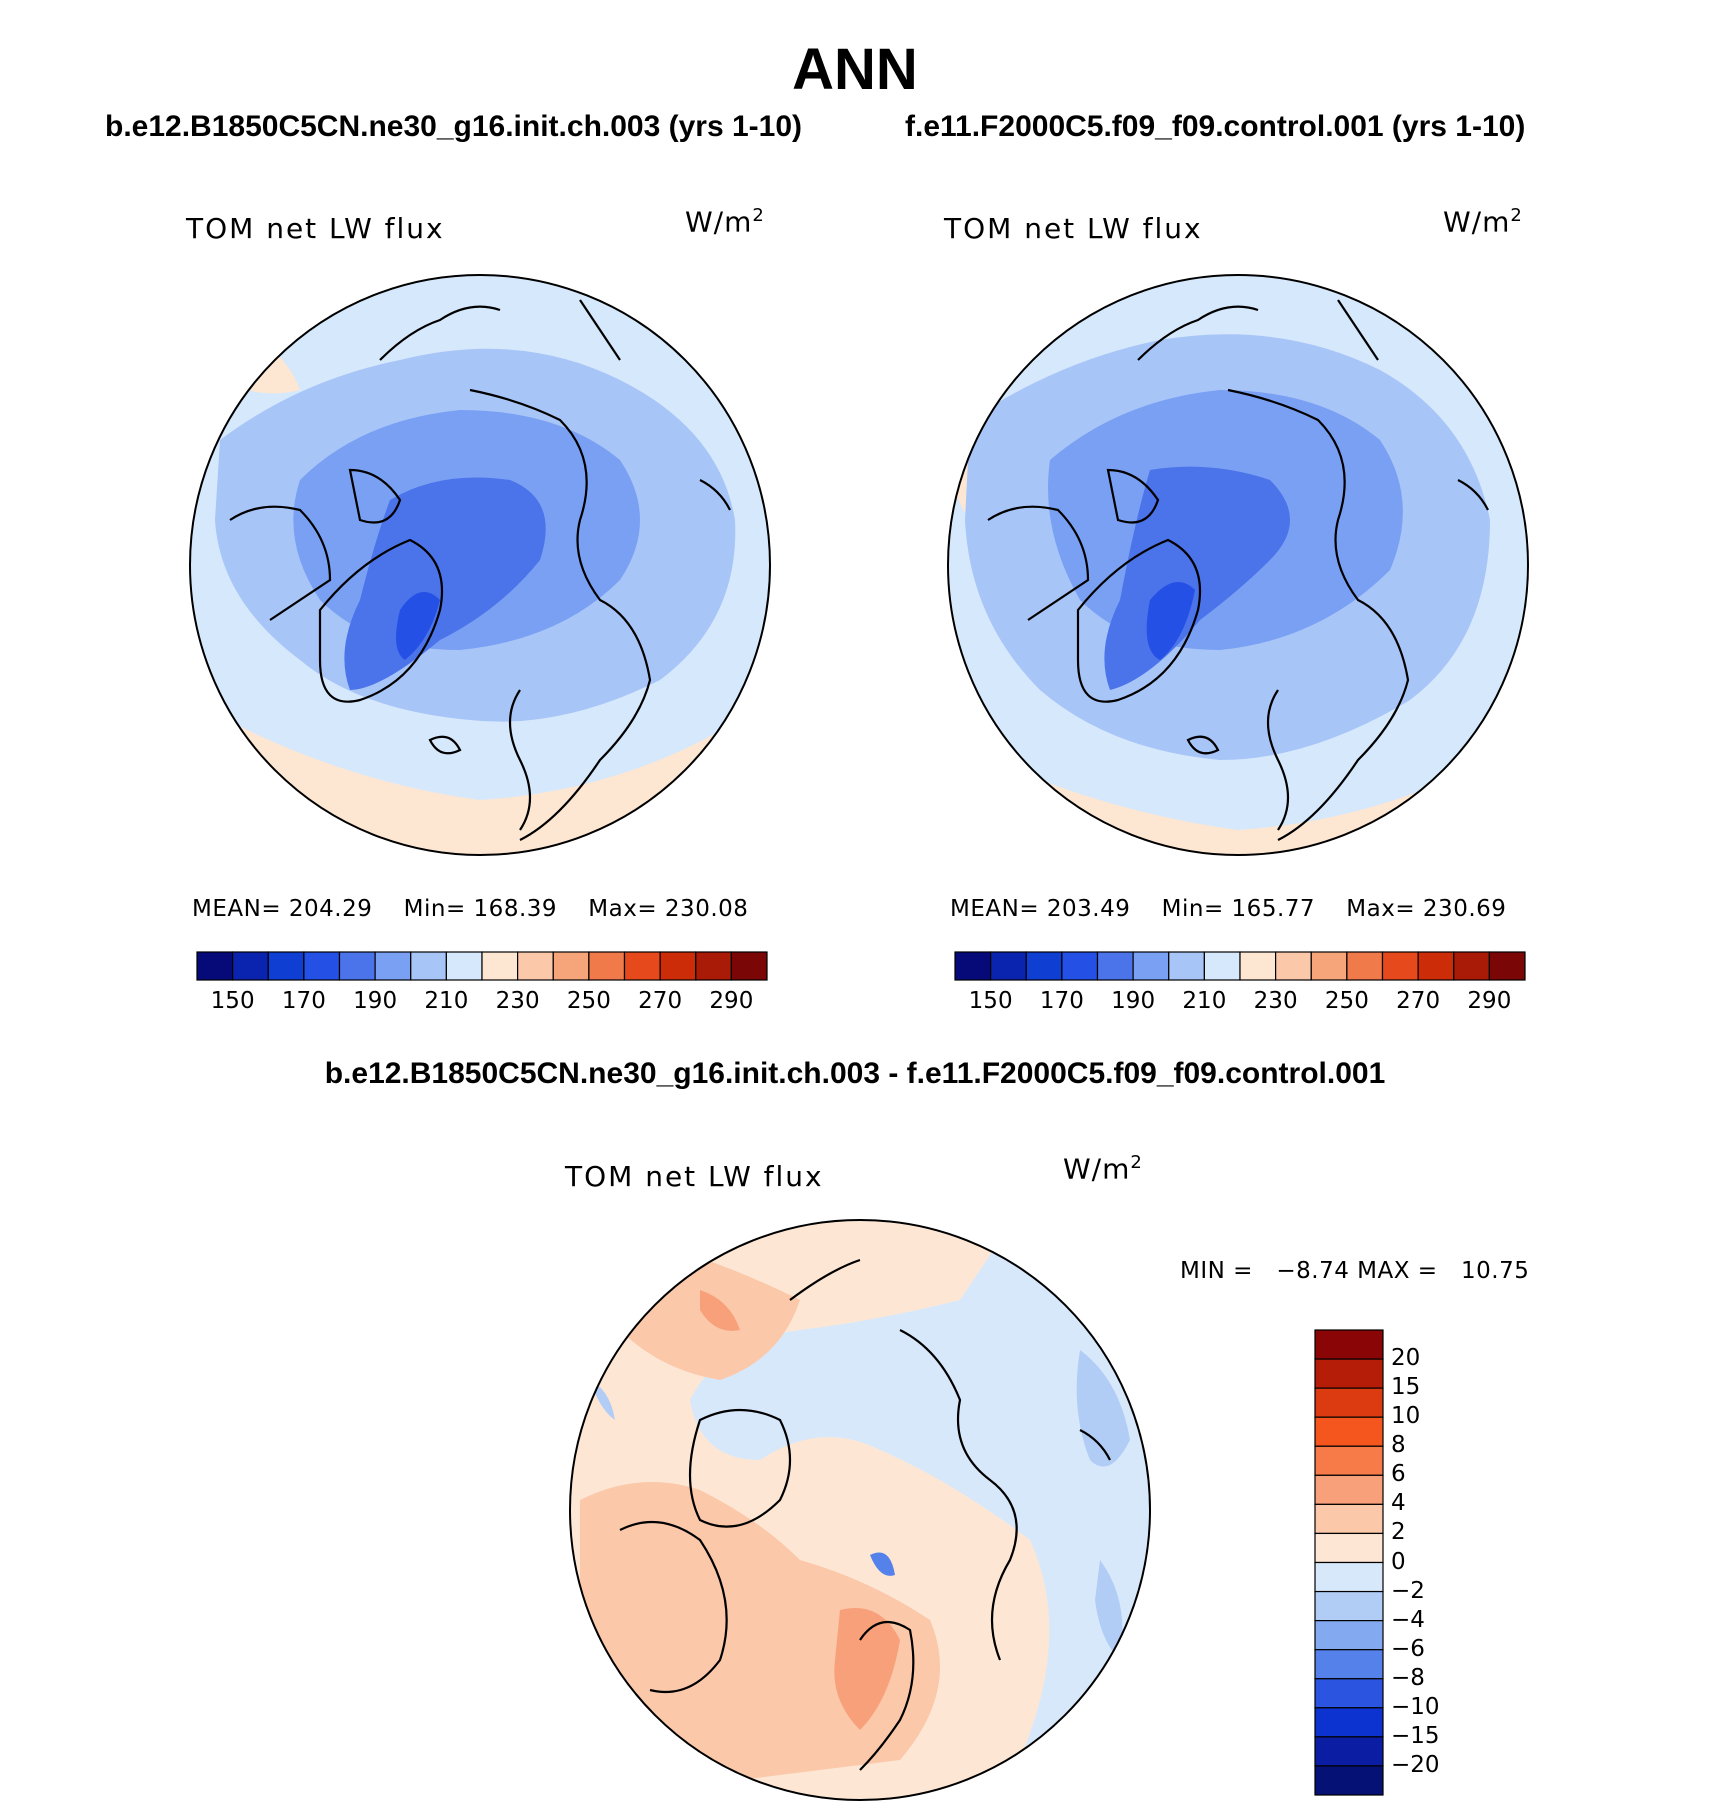 Image resolution: width=1710 pixels, height=1807 pixels. I want to click on colorbar-tick-label: −4, so click(1408, 1619).